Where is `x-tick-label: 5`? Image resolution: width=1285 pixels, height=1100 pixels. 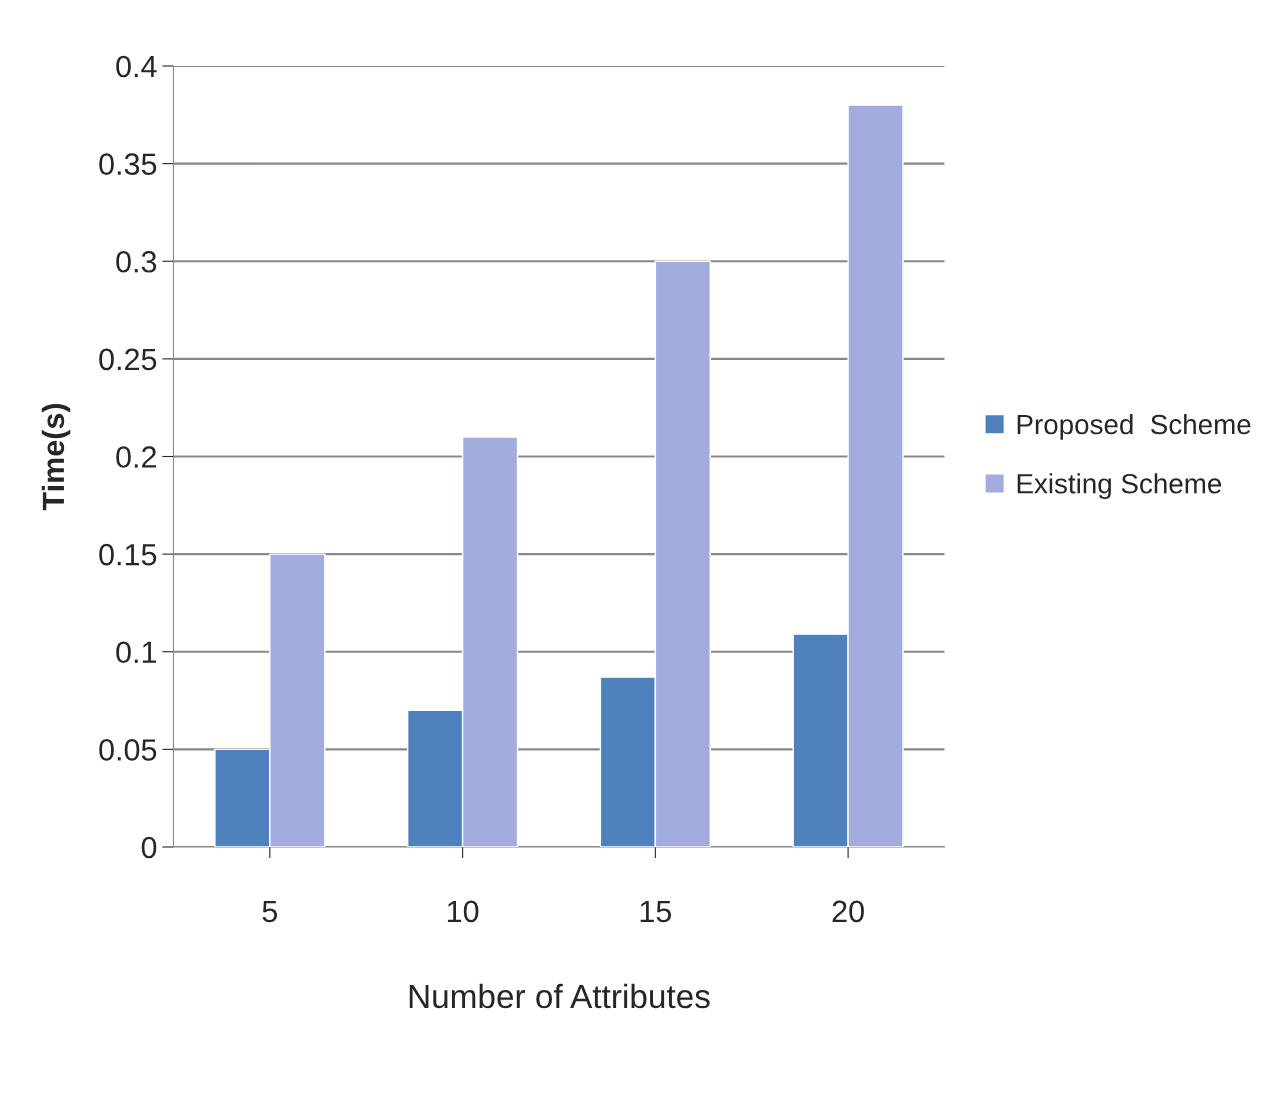
x-tick-label: 5 is located at coordinates (270, 911).